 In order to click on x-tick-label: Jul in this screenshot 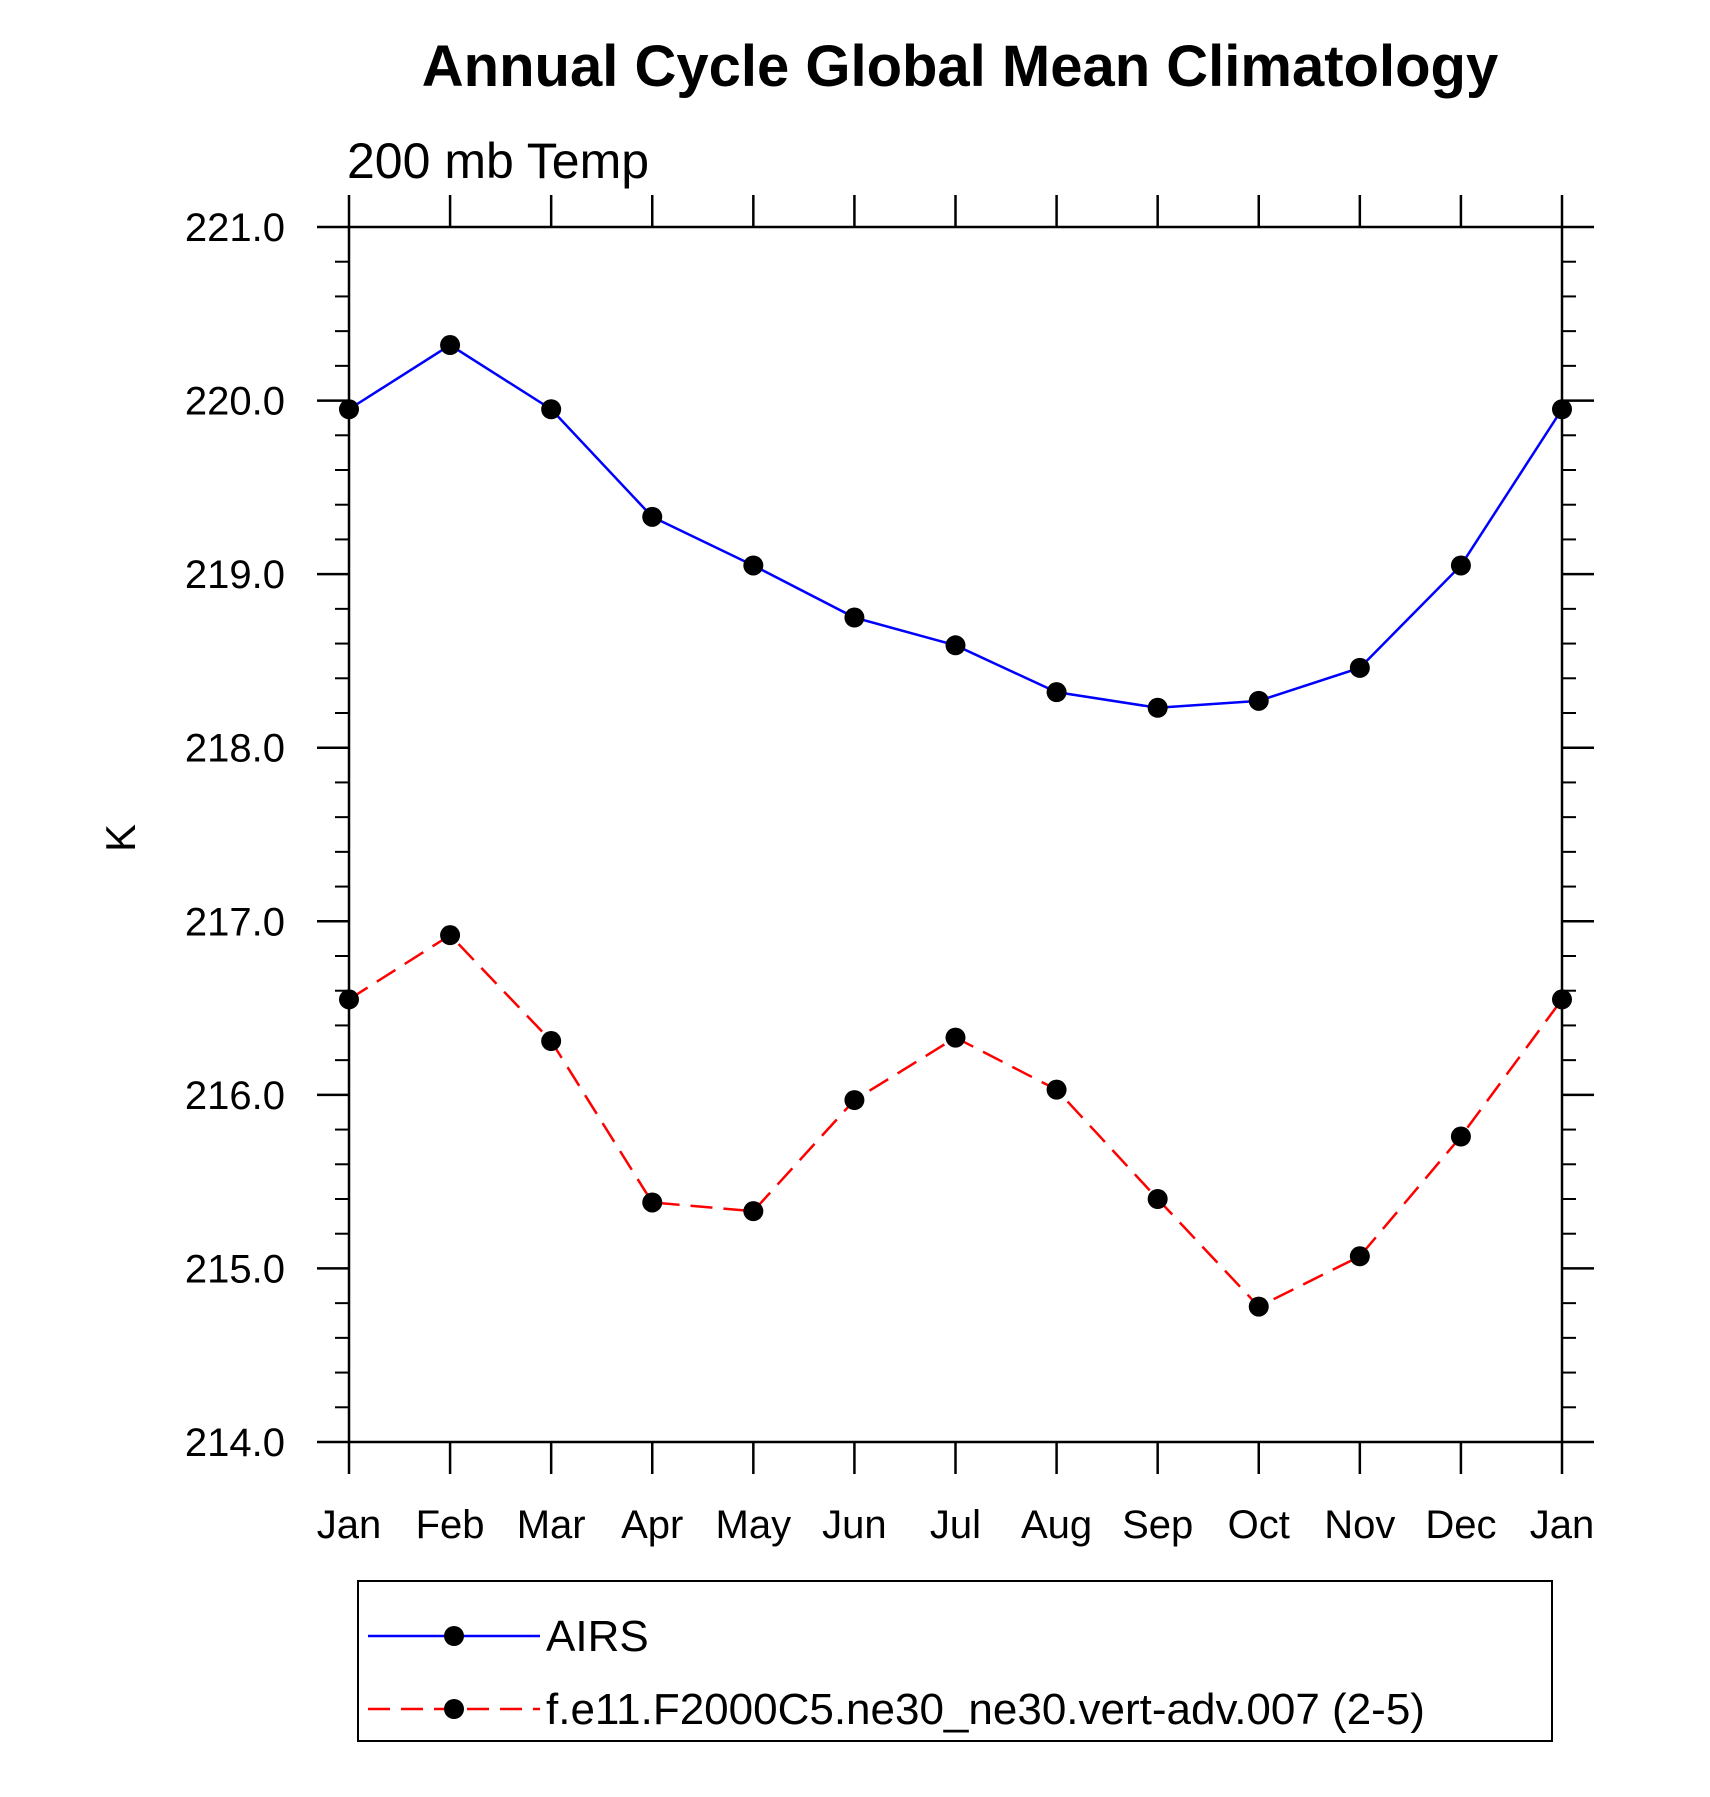, I will do `click(955, 1525)`.